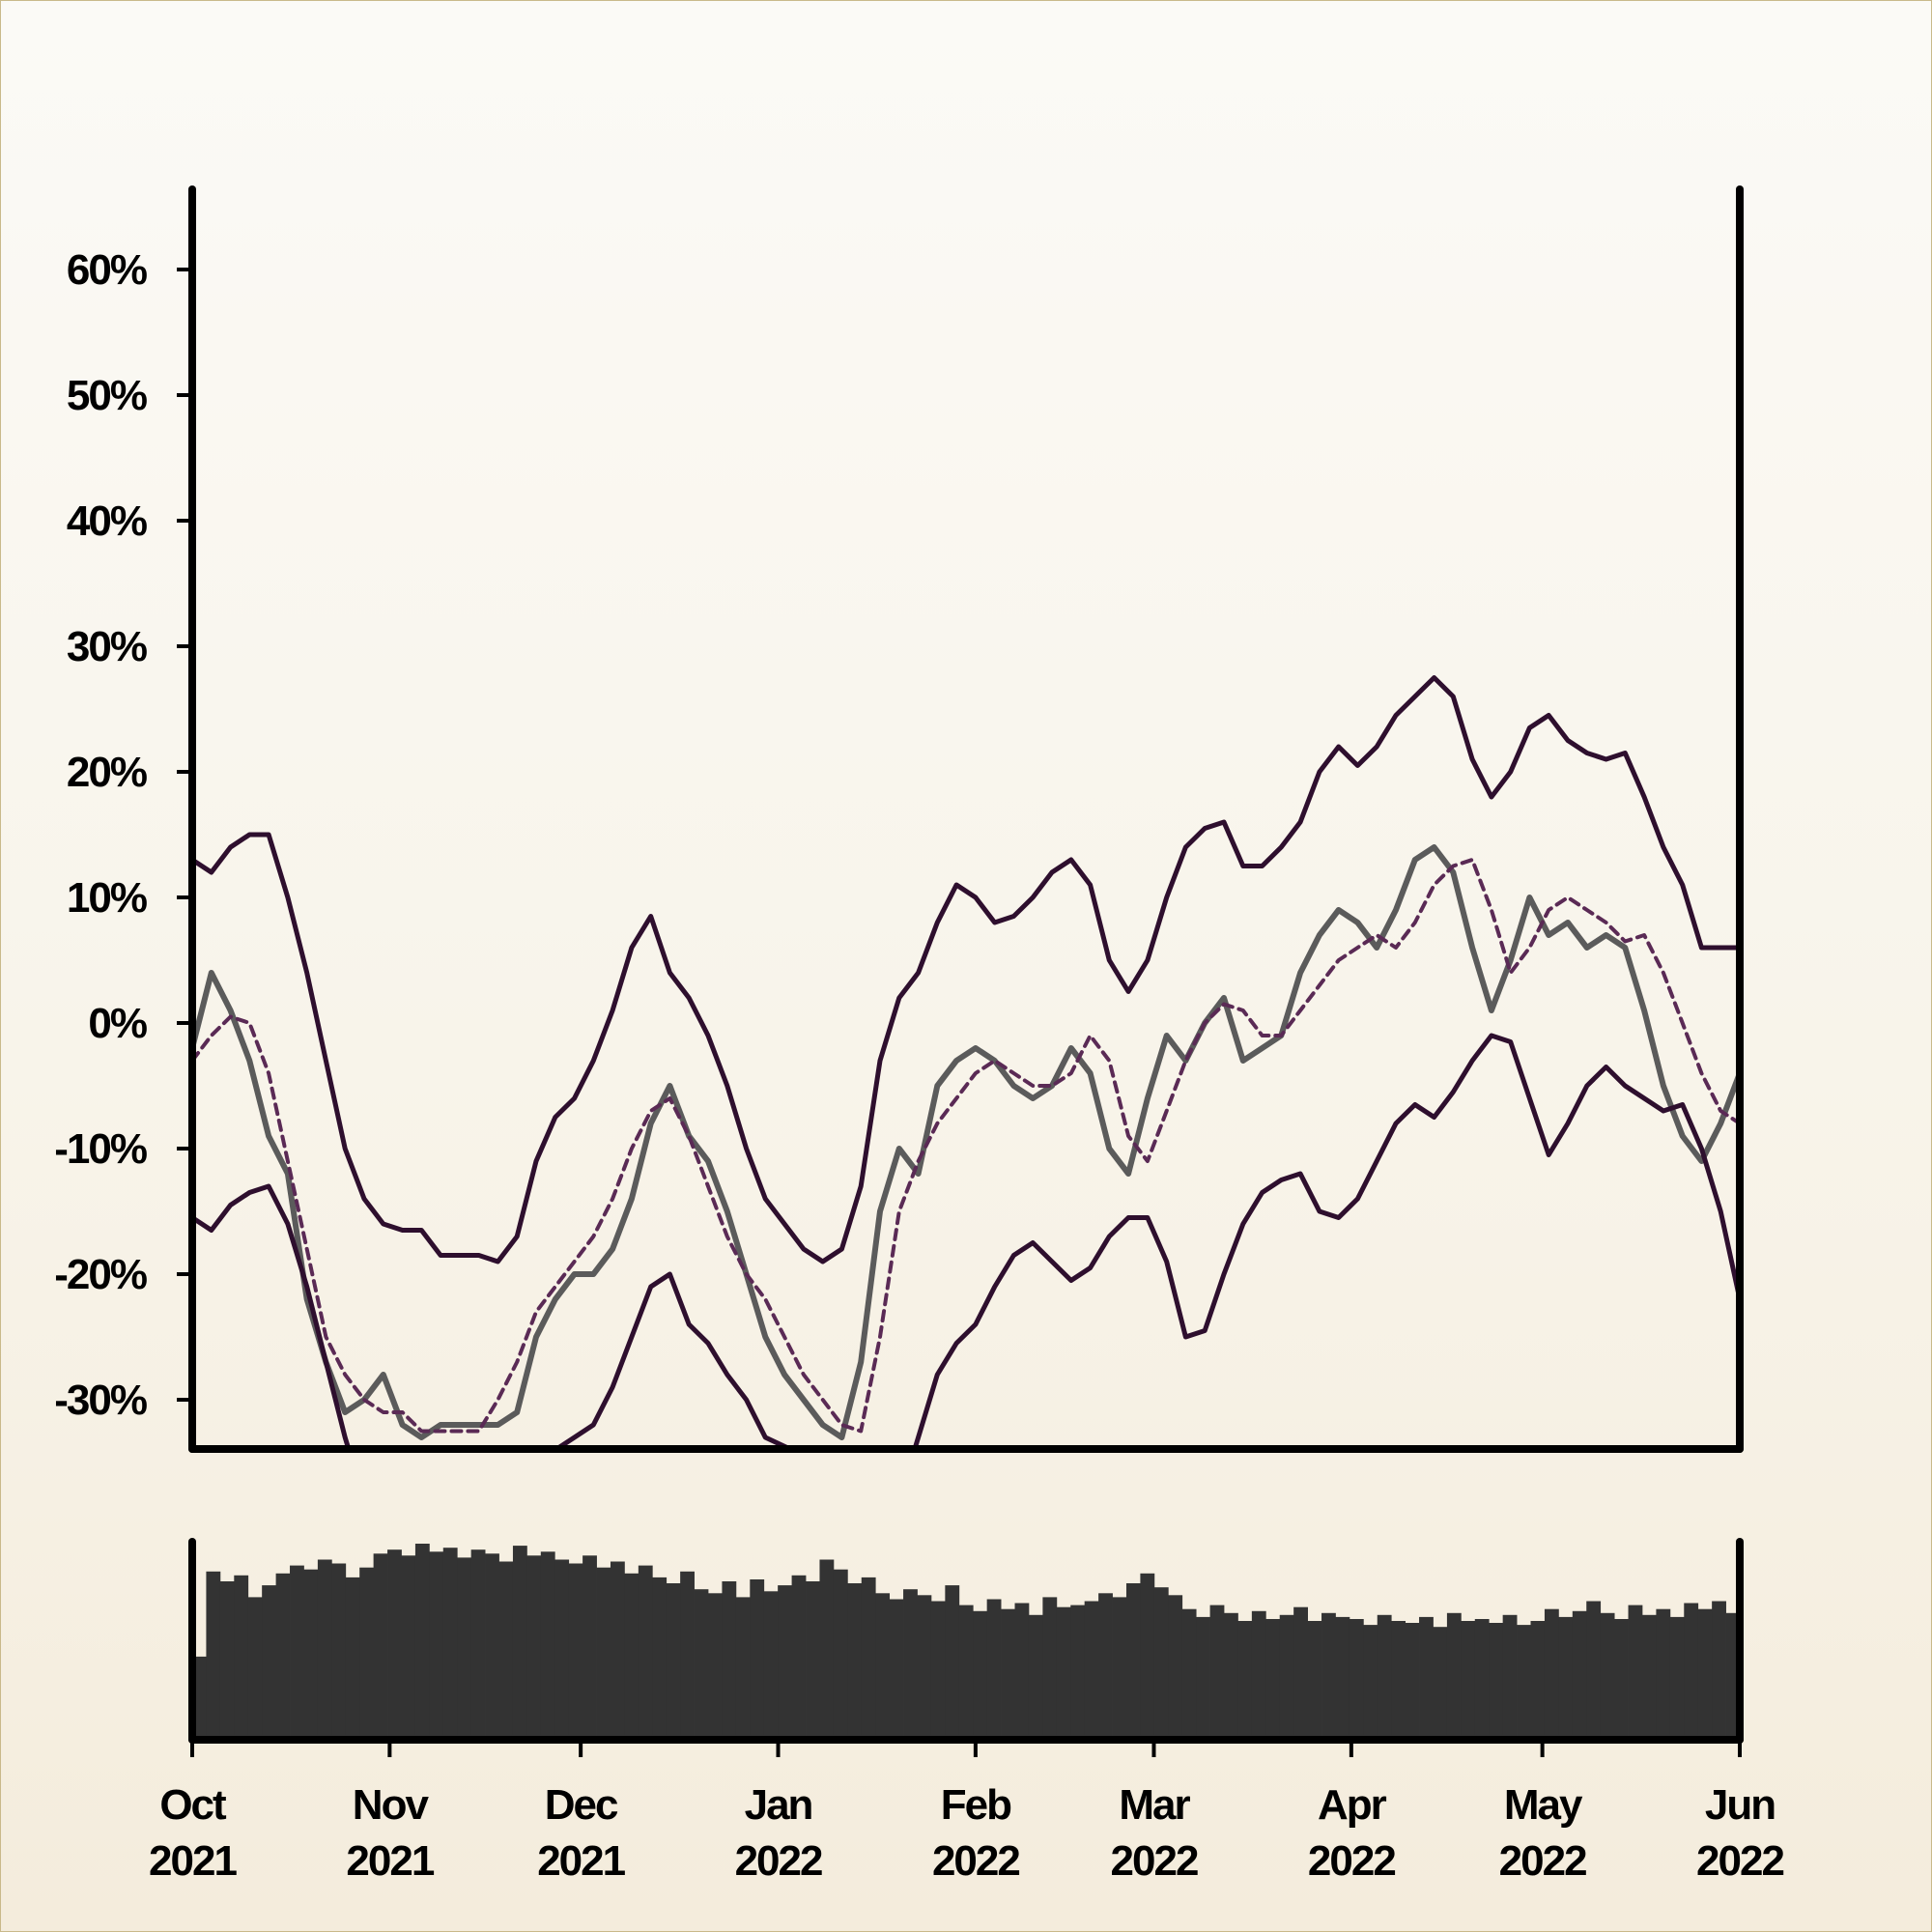  Describe the element at coordinates (581, 1805) in the screenshot. I see `x-tick-month: Dec` at that location.